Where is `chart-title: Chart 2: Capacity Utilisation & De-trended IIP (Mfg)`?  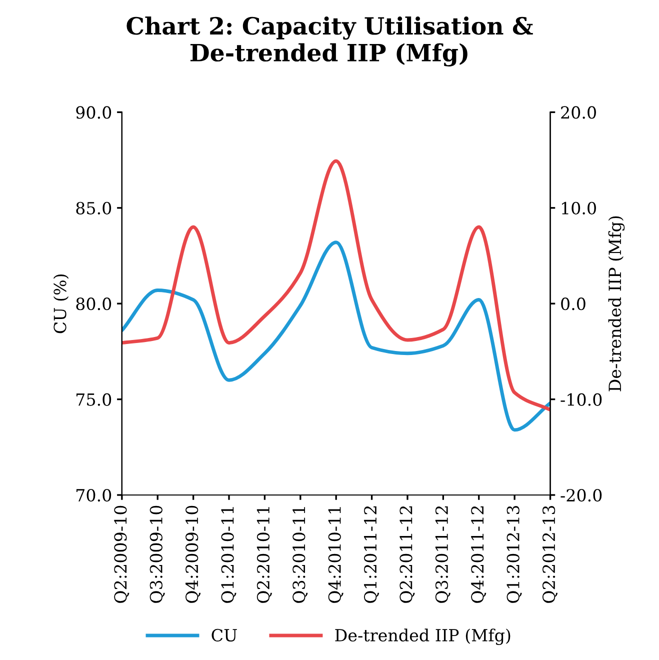
chart-title: Chart 2: Capacity Utilisation & De-trended IIP (Mfg) is located at coordinates (329, 41).